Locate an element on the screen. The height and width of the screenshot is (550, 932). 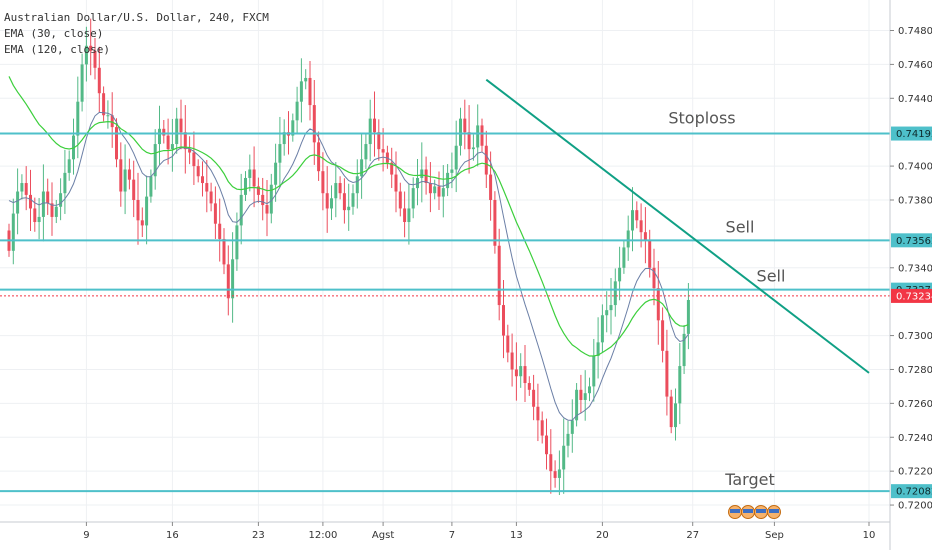
price-tag-label: 0.73234 is located at coordinates (914, 296).